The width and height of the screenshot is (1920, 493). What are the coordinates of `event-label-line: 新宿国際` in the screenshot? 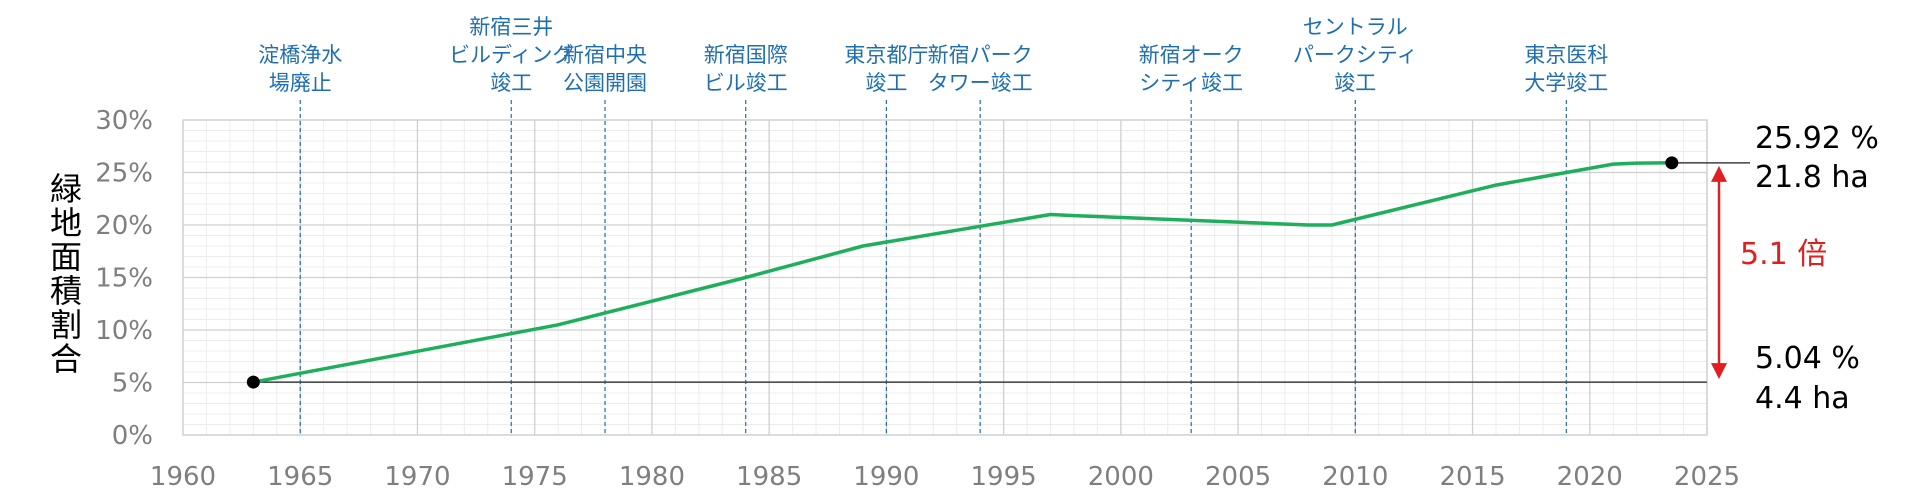 It's located at (746, 55).